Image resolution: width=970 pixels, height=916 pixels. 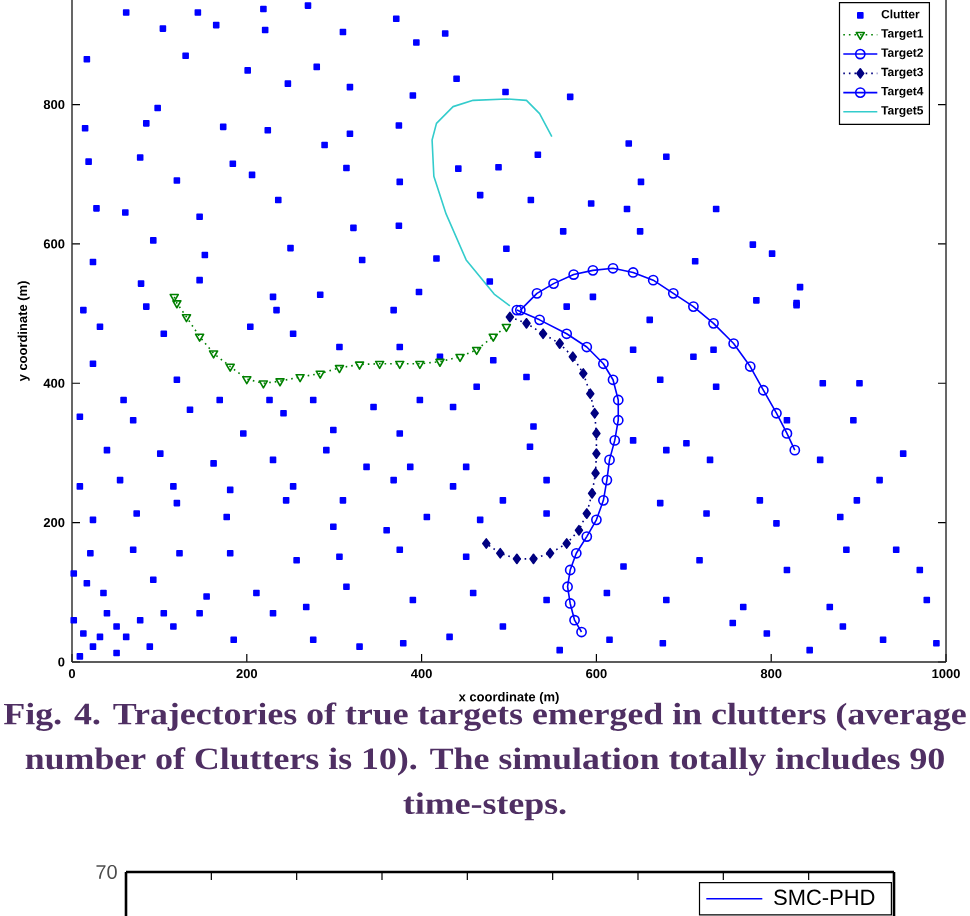 I want to click on caption: Fig. 4. Trajectories of true targets emerged in clutters (average number of Clutters is 10). The simulation totally includes 90 time-steps., so click(x=485, y=761).